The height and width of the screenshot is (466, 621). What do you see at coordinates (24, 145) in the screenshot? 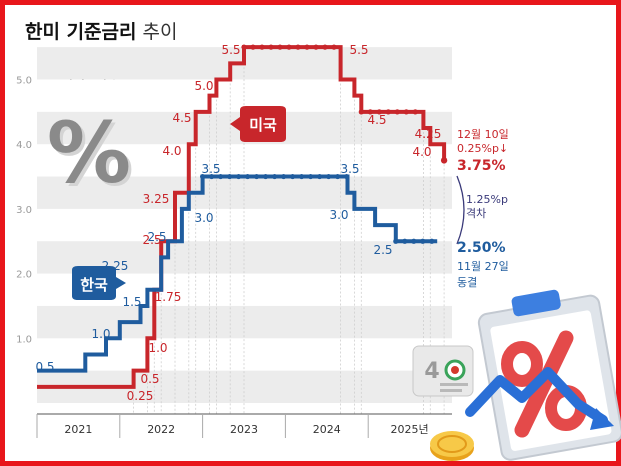
I see `y-tick-label: 4.0` at bounding box center [24, 145].